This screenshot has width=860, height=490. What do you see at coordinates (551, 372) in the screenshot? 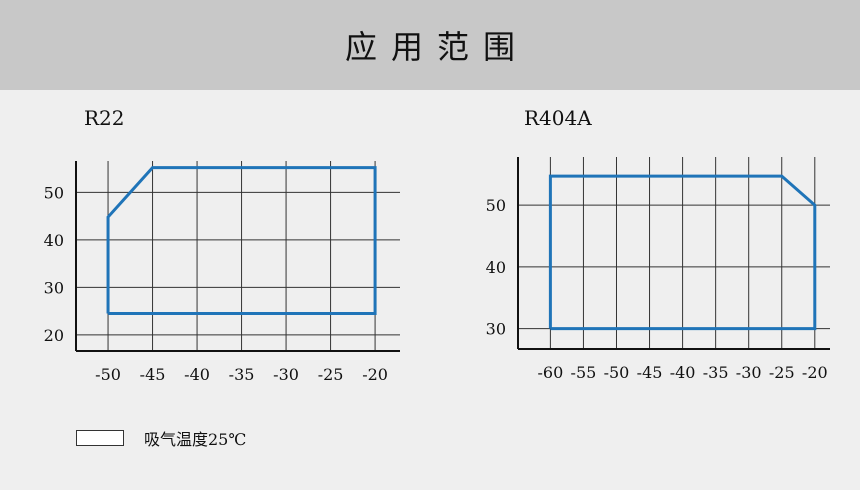
I see `x-tick-label: -60` at bounding box center [551, 372].